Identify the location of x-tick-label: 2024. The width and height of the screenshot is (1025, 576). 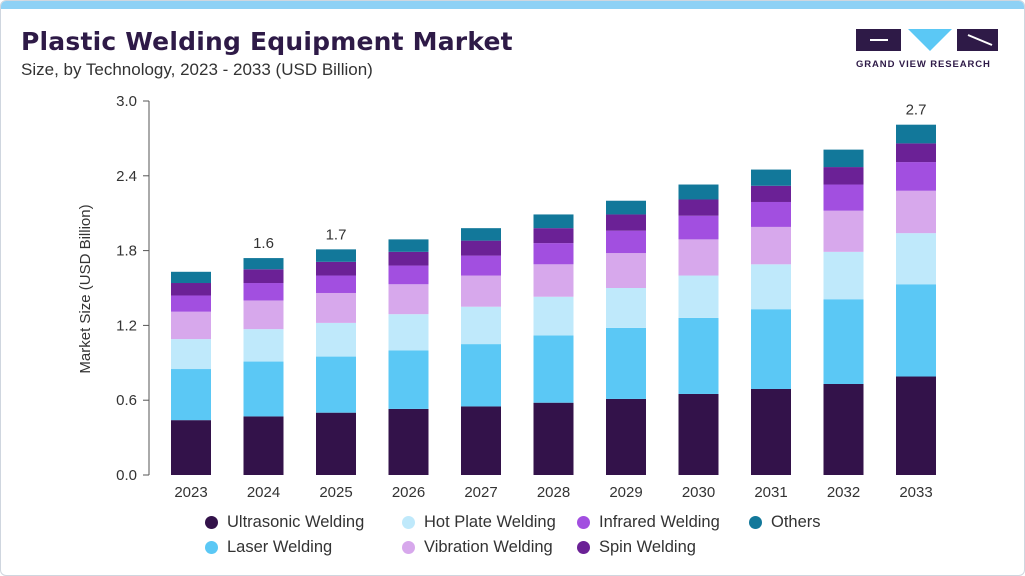
(263, 492).